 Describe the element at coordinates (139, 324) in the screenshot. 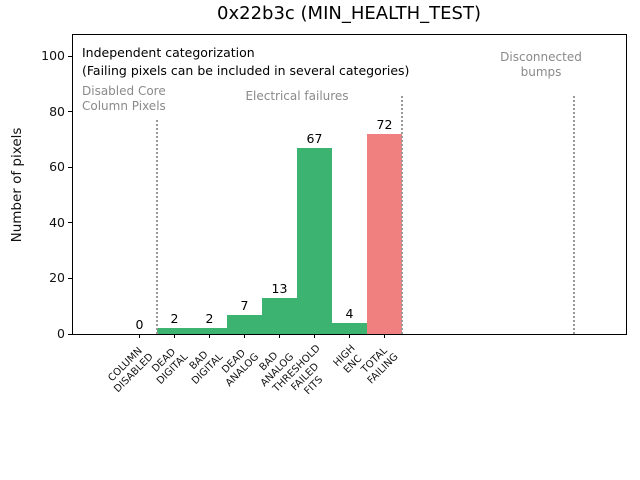

I see `bar-value-label: 0` at that location.